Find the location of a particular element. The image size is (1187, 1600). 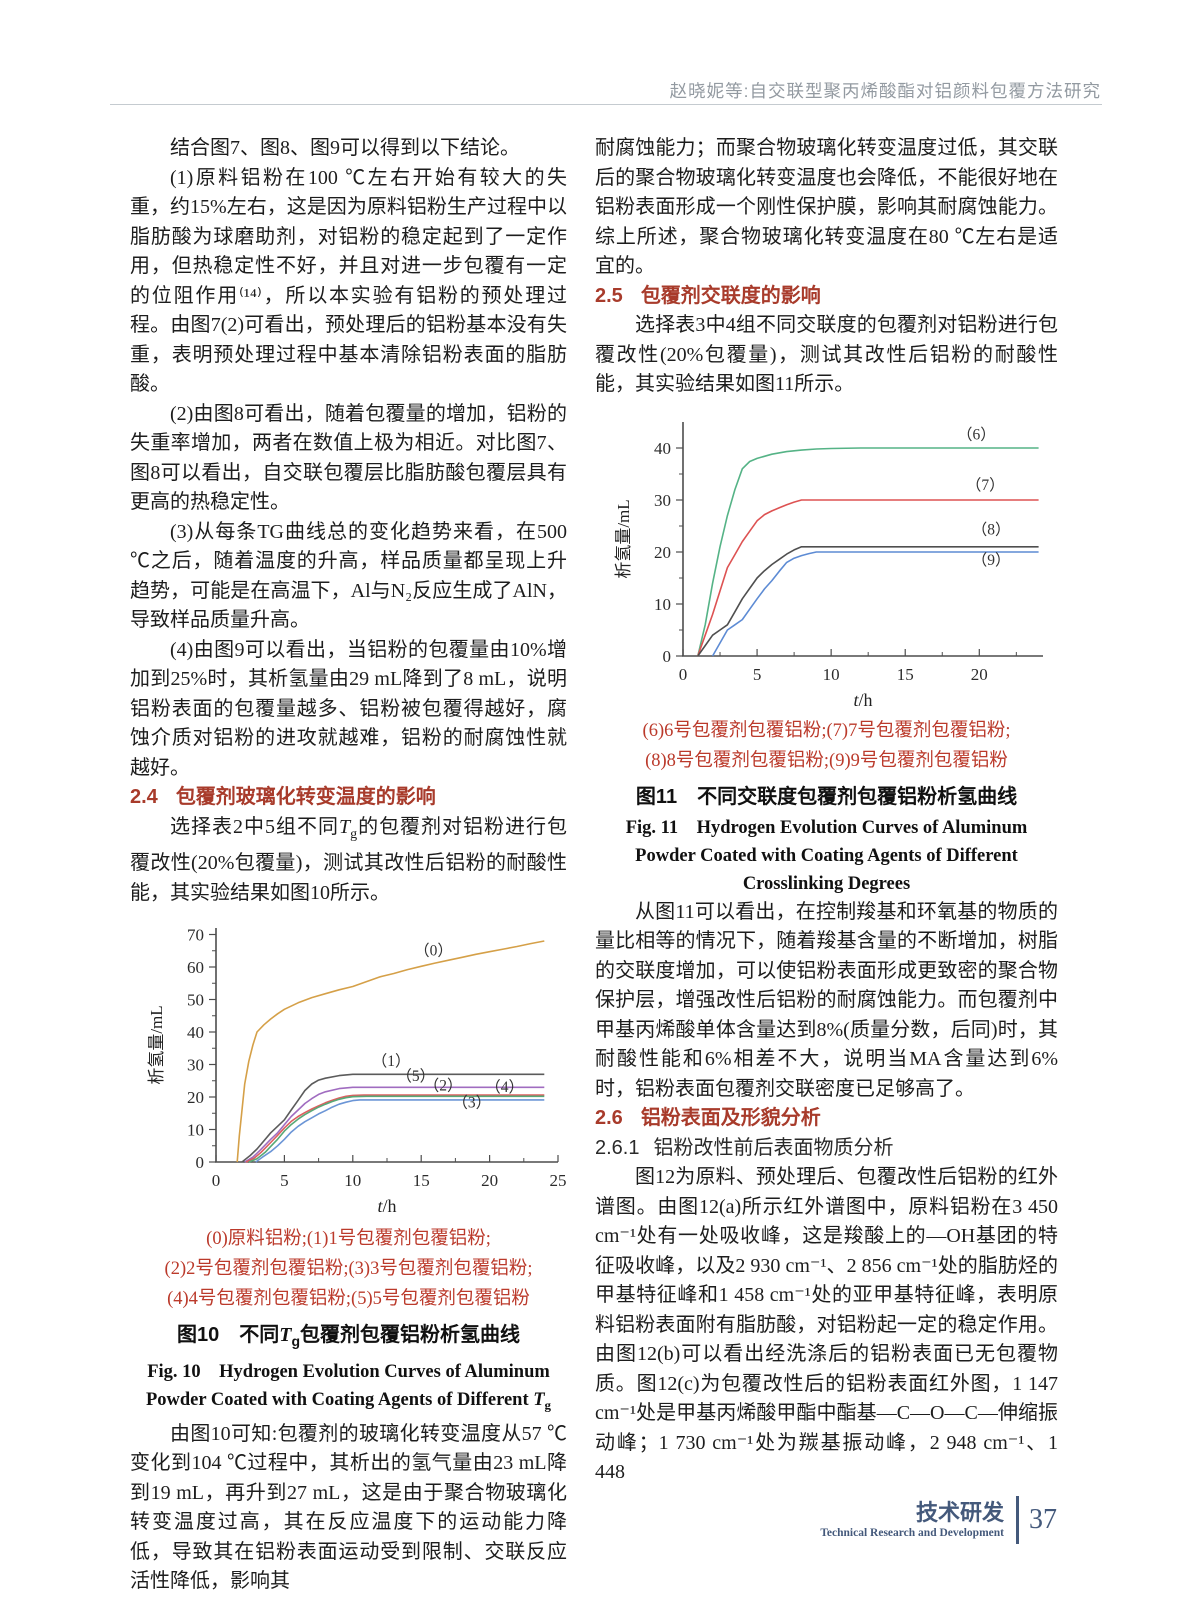

svg-text: （6） is located at coordinates (976, 434).